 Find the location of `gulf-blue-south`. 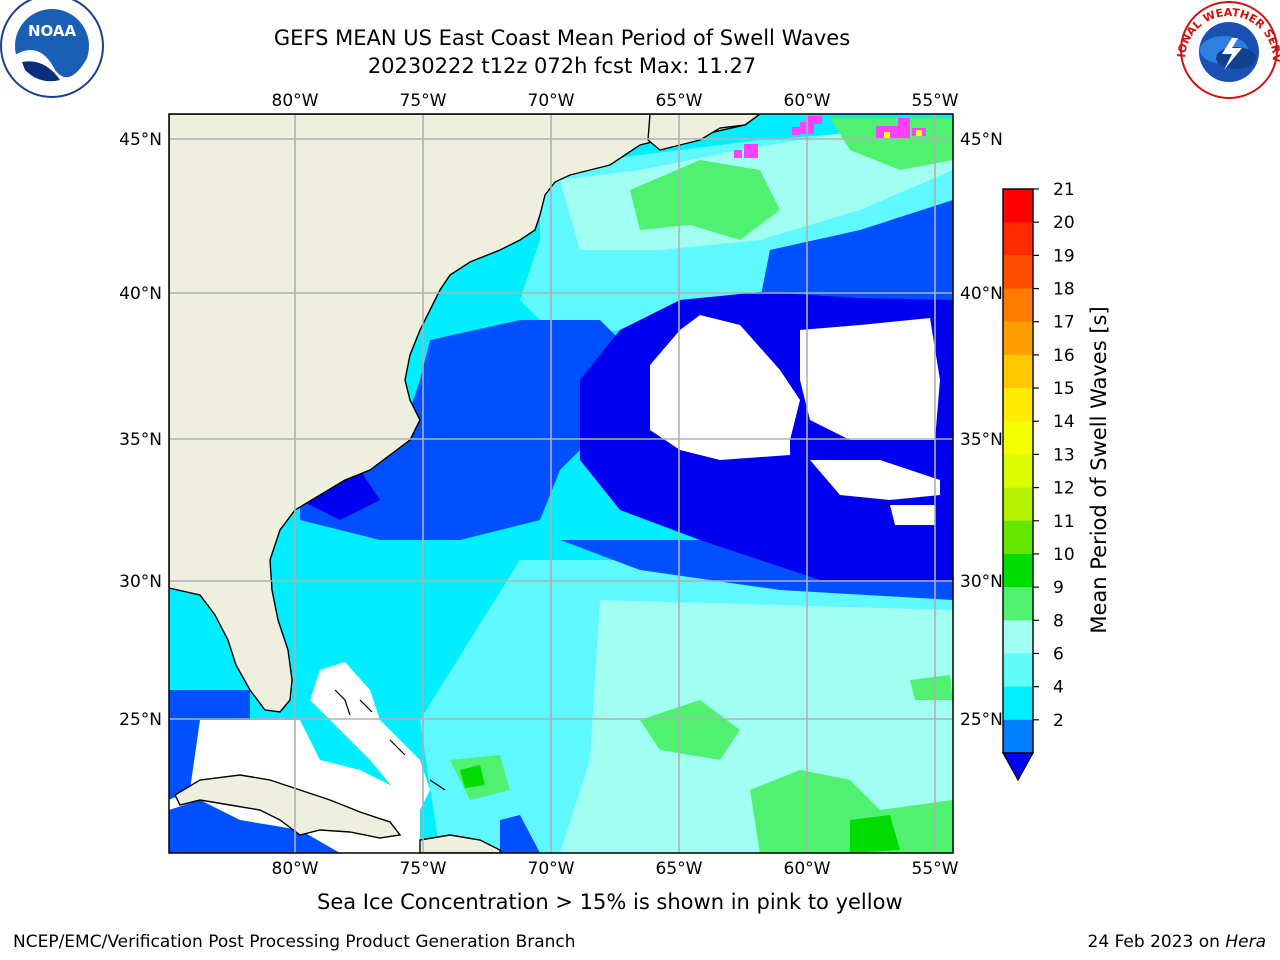

gulf-blue-south is located at coordinates (184, 760).